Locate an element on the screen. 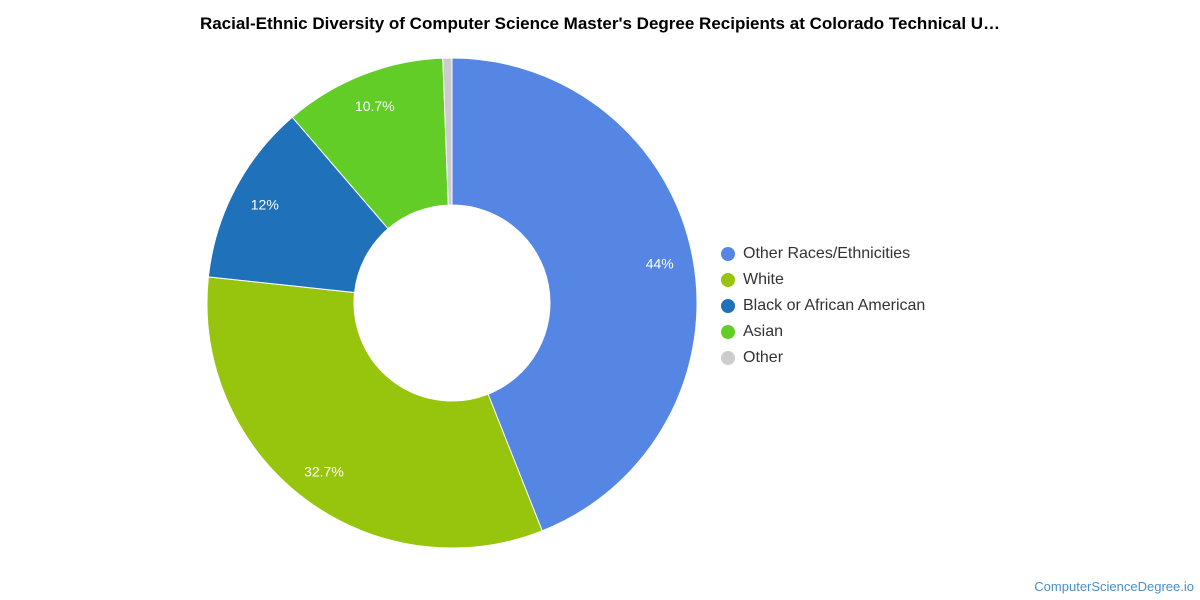 This screenshot has height=600, width=1200. slice-value-label: 44% is located at coordinates (660, 263).